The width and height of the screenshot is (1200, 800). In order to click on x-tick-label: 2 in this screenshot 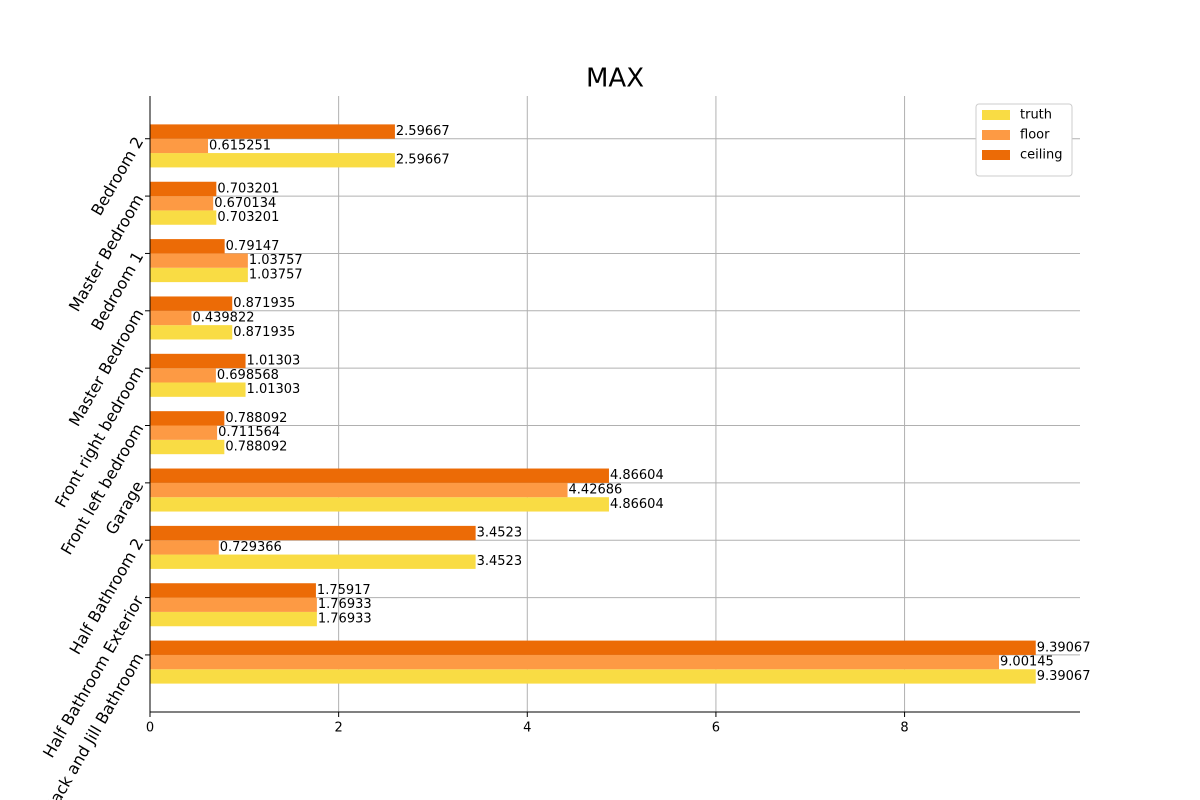, I will do `click(339, 728)`.